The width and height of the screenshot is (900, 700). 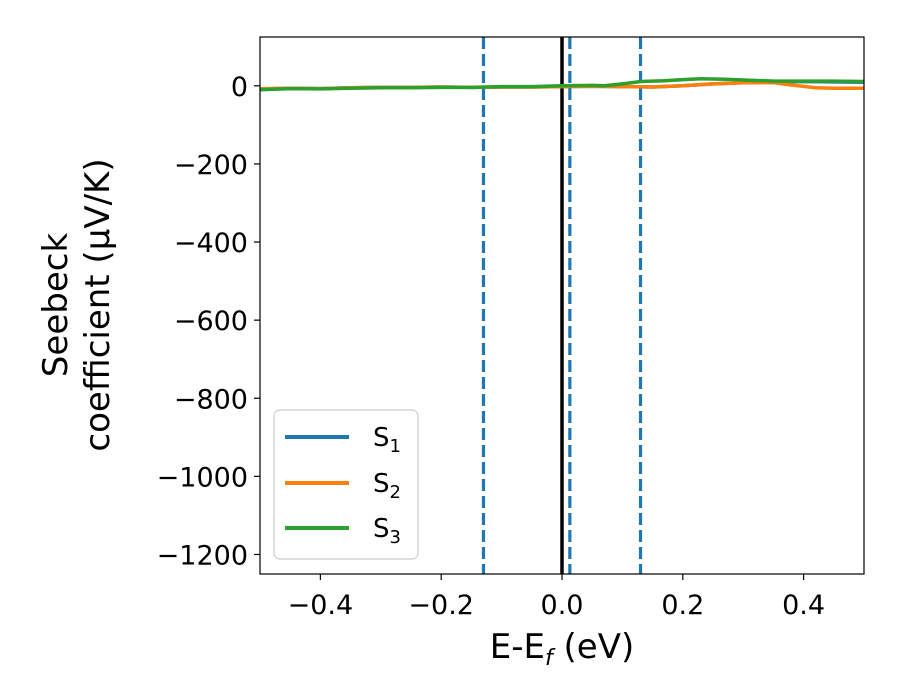 I want to click on x-tick-label: −0.4, so click(x=321, y=605).